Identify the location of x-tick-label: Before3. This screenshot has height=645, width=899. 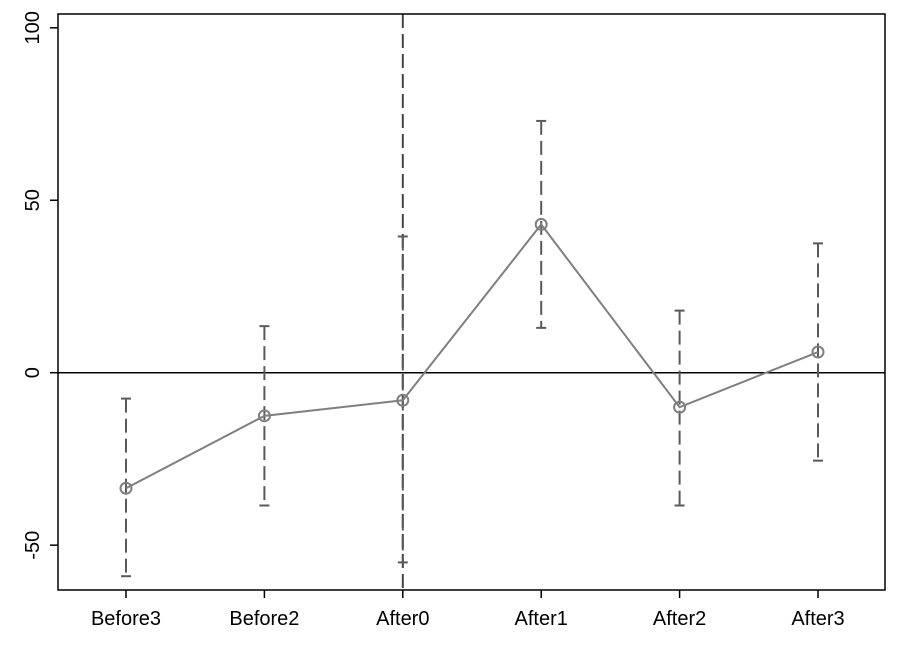
(126, 619).